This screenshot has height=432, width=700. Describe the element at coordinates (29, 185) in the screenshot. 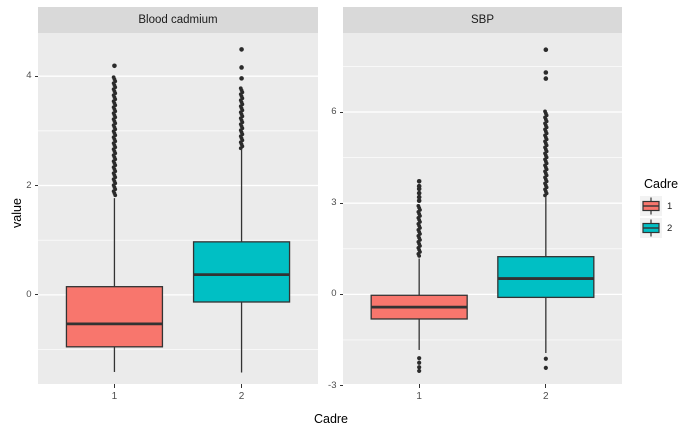

I see `y-tick-label: 2` at that location.